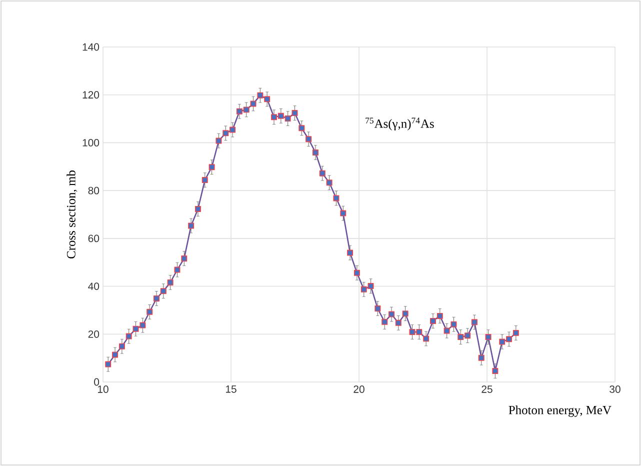  What do you see at coordinates (94, 334) in the screenshot?
I see `y-tick-label: 20` at bounding box center [94, 334].